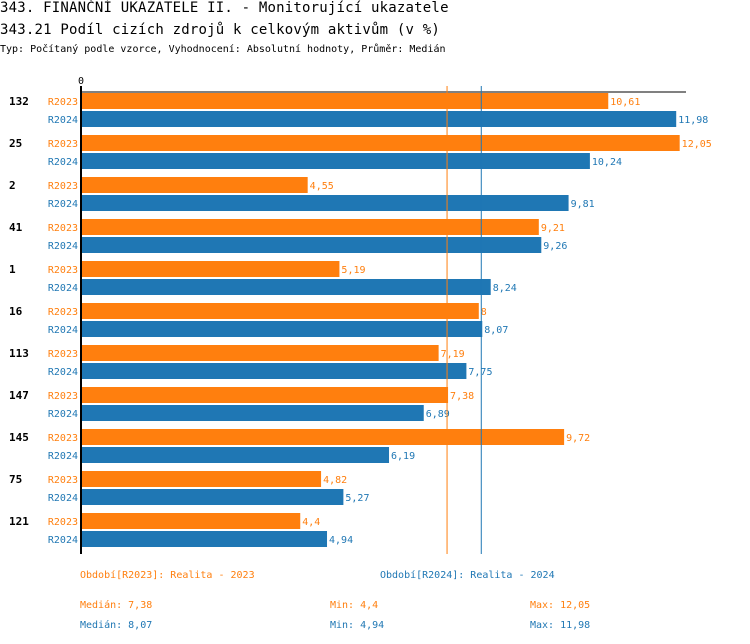 This screenshot has height=644, width=750. What do you see at coordinates (341, 540) in the screenshot?
I see `data-label-r2024: 4,94` at bounding box center [341, 540].